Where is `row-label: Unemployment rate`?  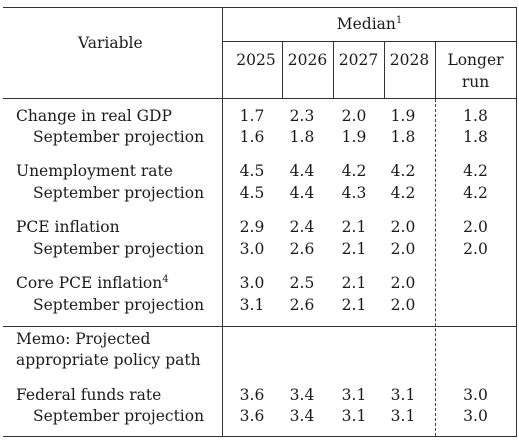 row-label: Unemployment rate is located at coordinates (94, 171).